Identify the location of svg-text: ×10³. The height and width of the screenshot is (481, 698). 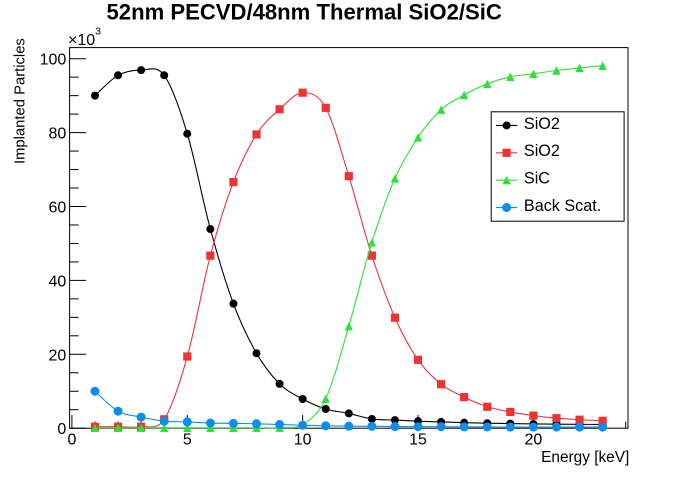
(84, 38).